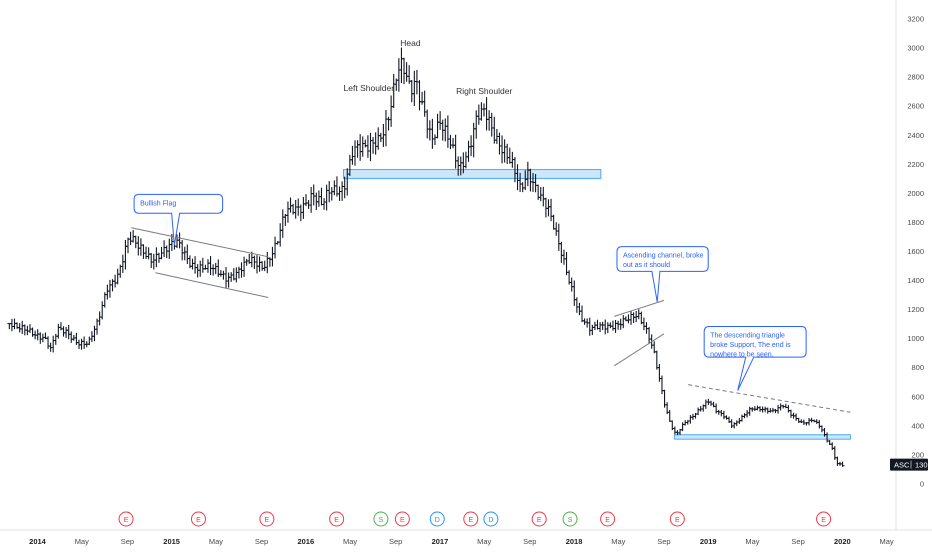 Image resolution: width=932 pixels, height=555 pixels. What do you see at coordinates (484, 91) in the screenshot?
I see `pattern-label: Right Shoulder` at bounding box center [484, 91].